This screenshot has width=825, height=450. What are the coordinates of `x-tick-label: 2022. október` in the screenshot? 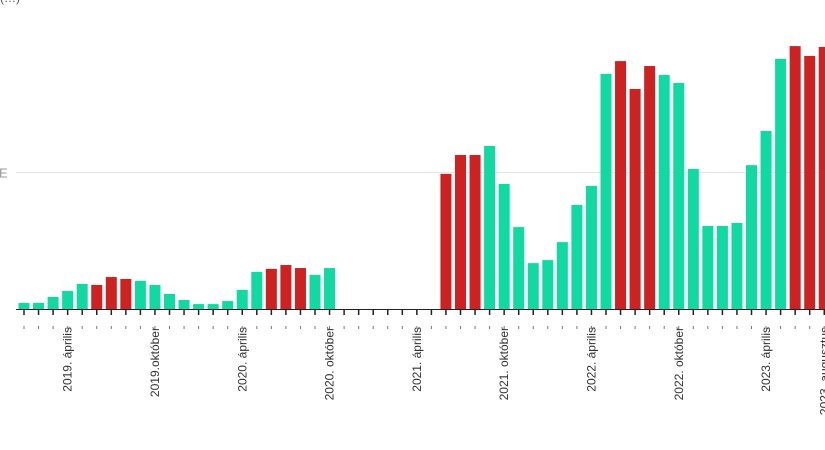 It's located at (679, 363).